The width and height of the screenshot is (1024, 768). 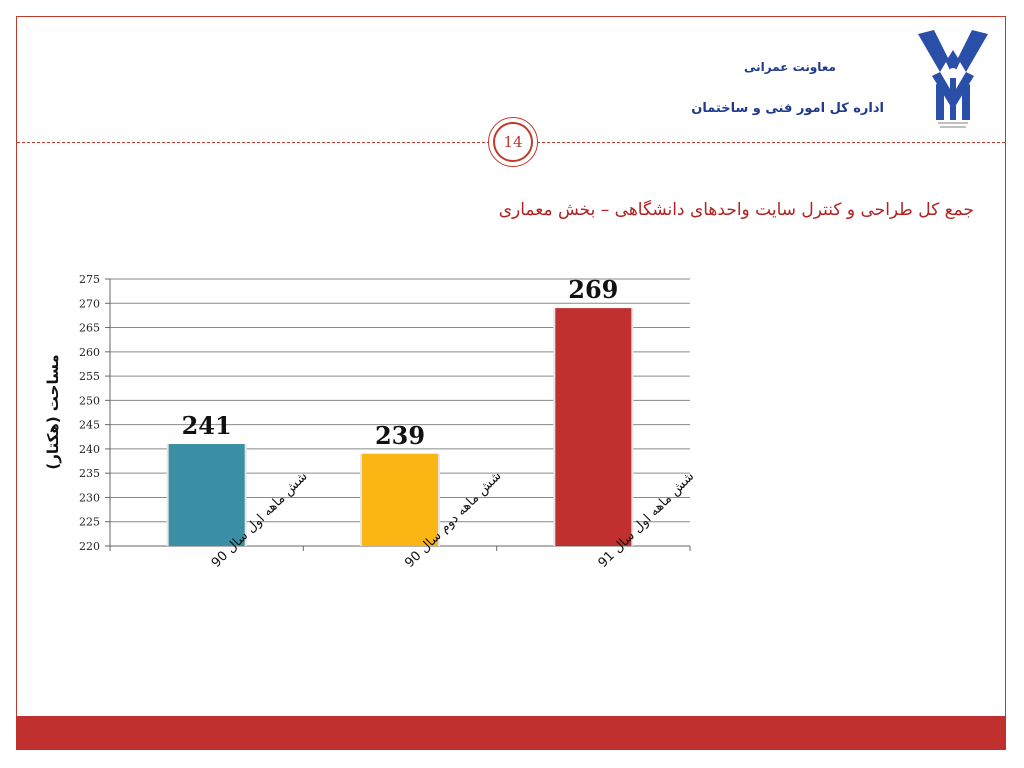 What do you see at coordinates (89, 352) in the screenshot?
I see `y-tick-label: 260` at bounding box center [89, 352].